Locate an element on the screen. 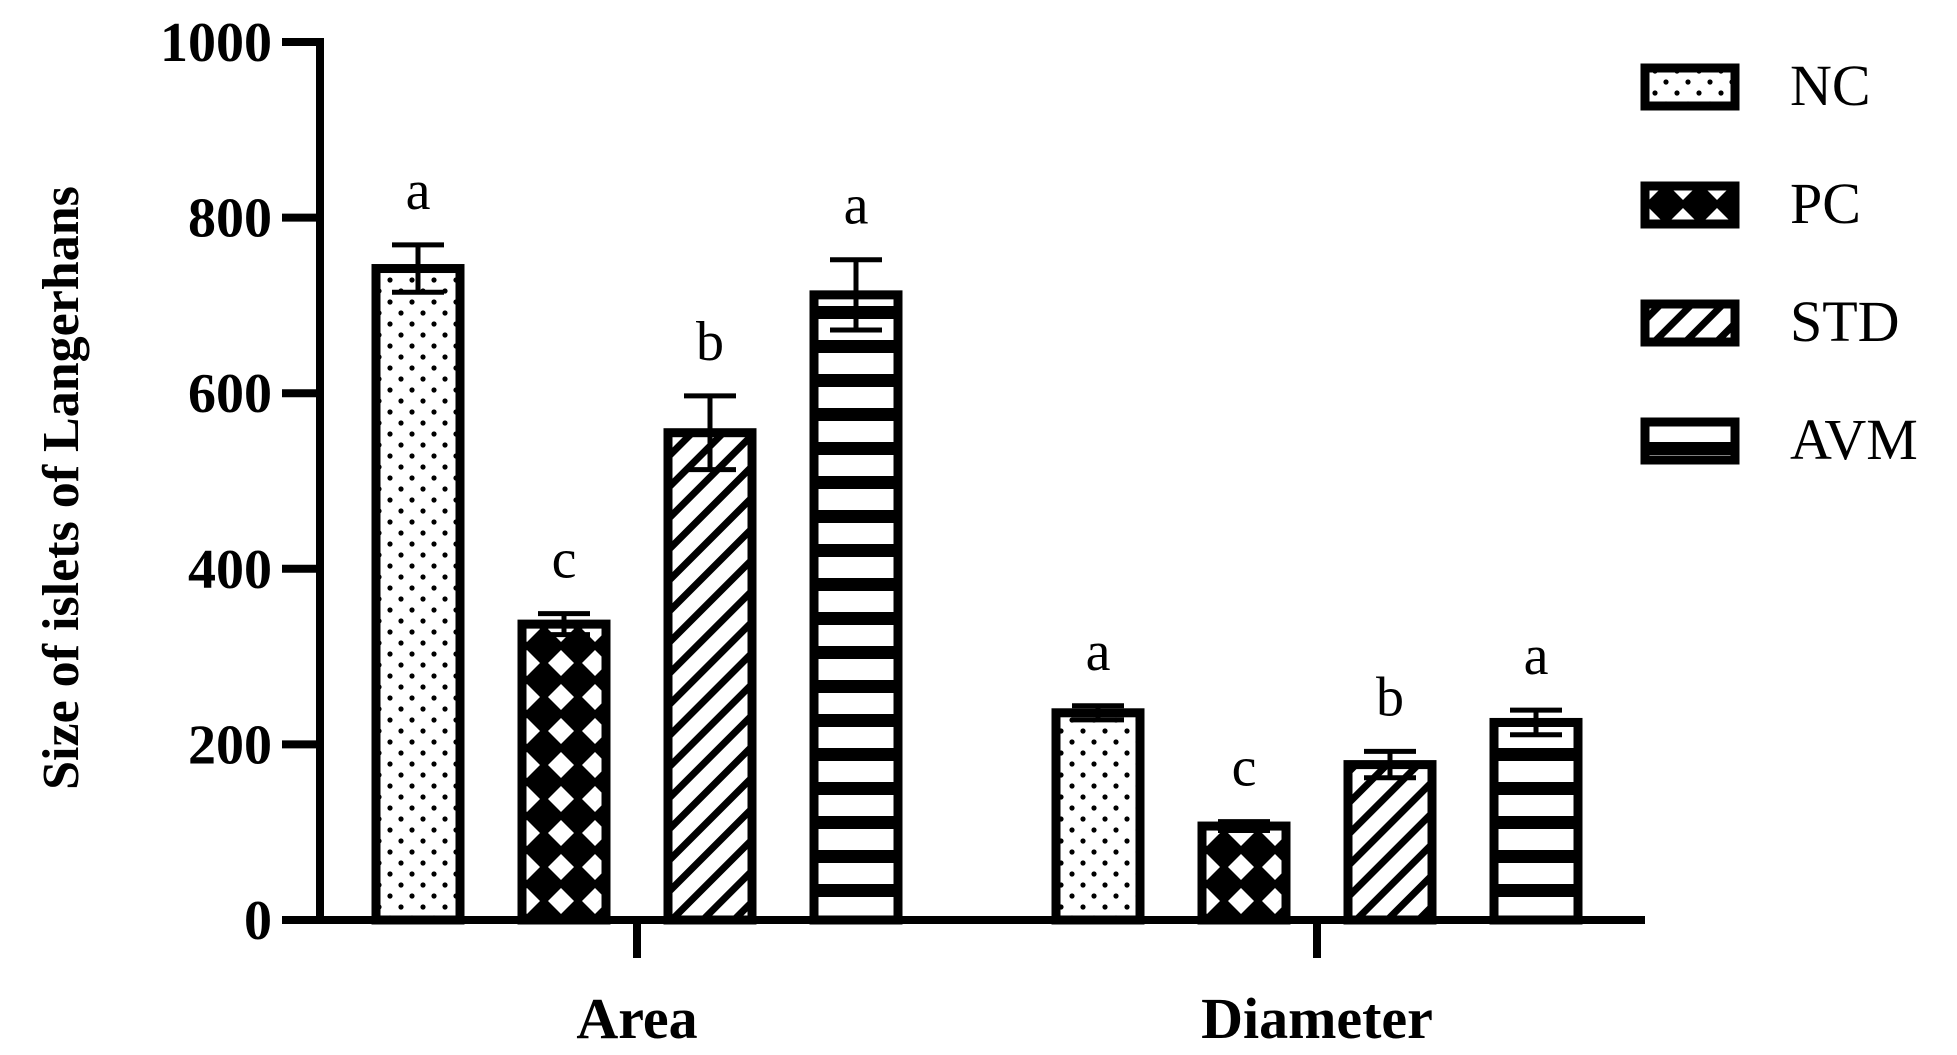 Image resolution: width=1957 pixels, height=1055 pixels. y-tick-label: 1000 is located at coordinates (216, 43).